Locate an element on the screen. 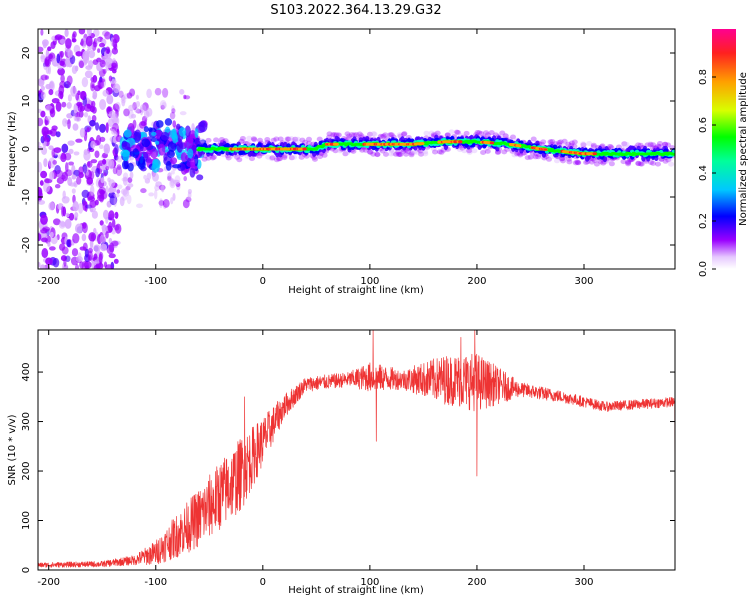 This screenshot has height=600, width=750. snr-x-tick-label: 100 is located at coordinates (369, 582).